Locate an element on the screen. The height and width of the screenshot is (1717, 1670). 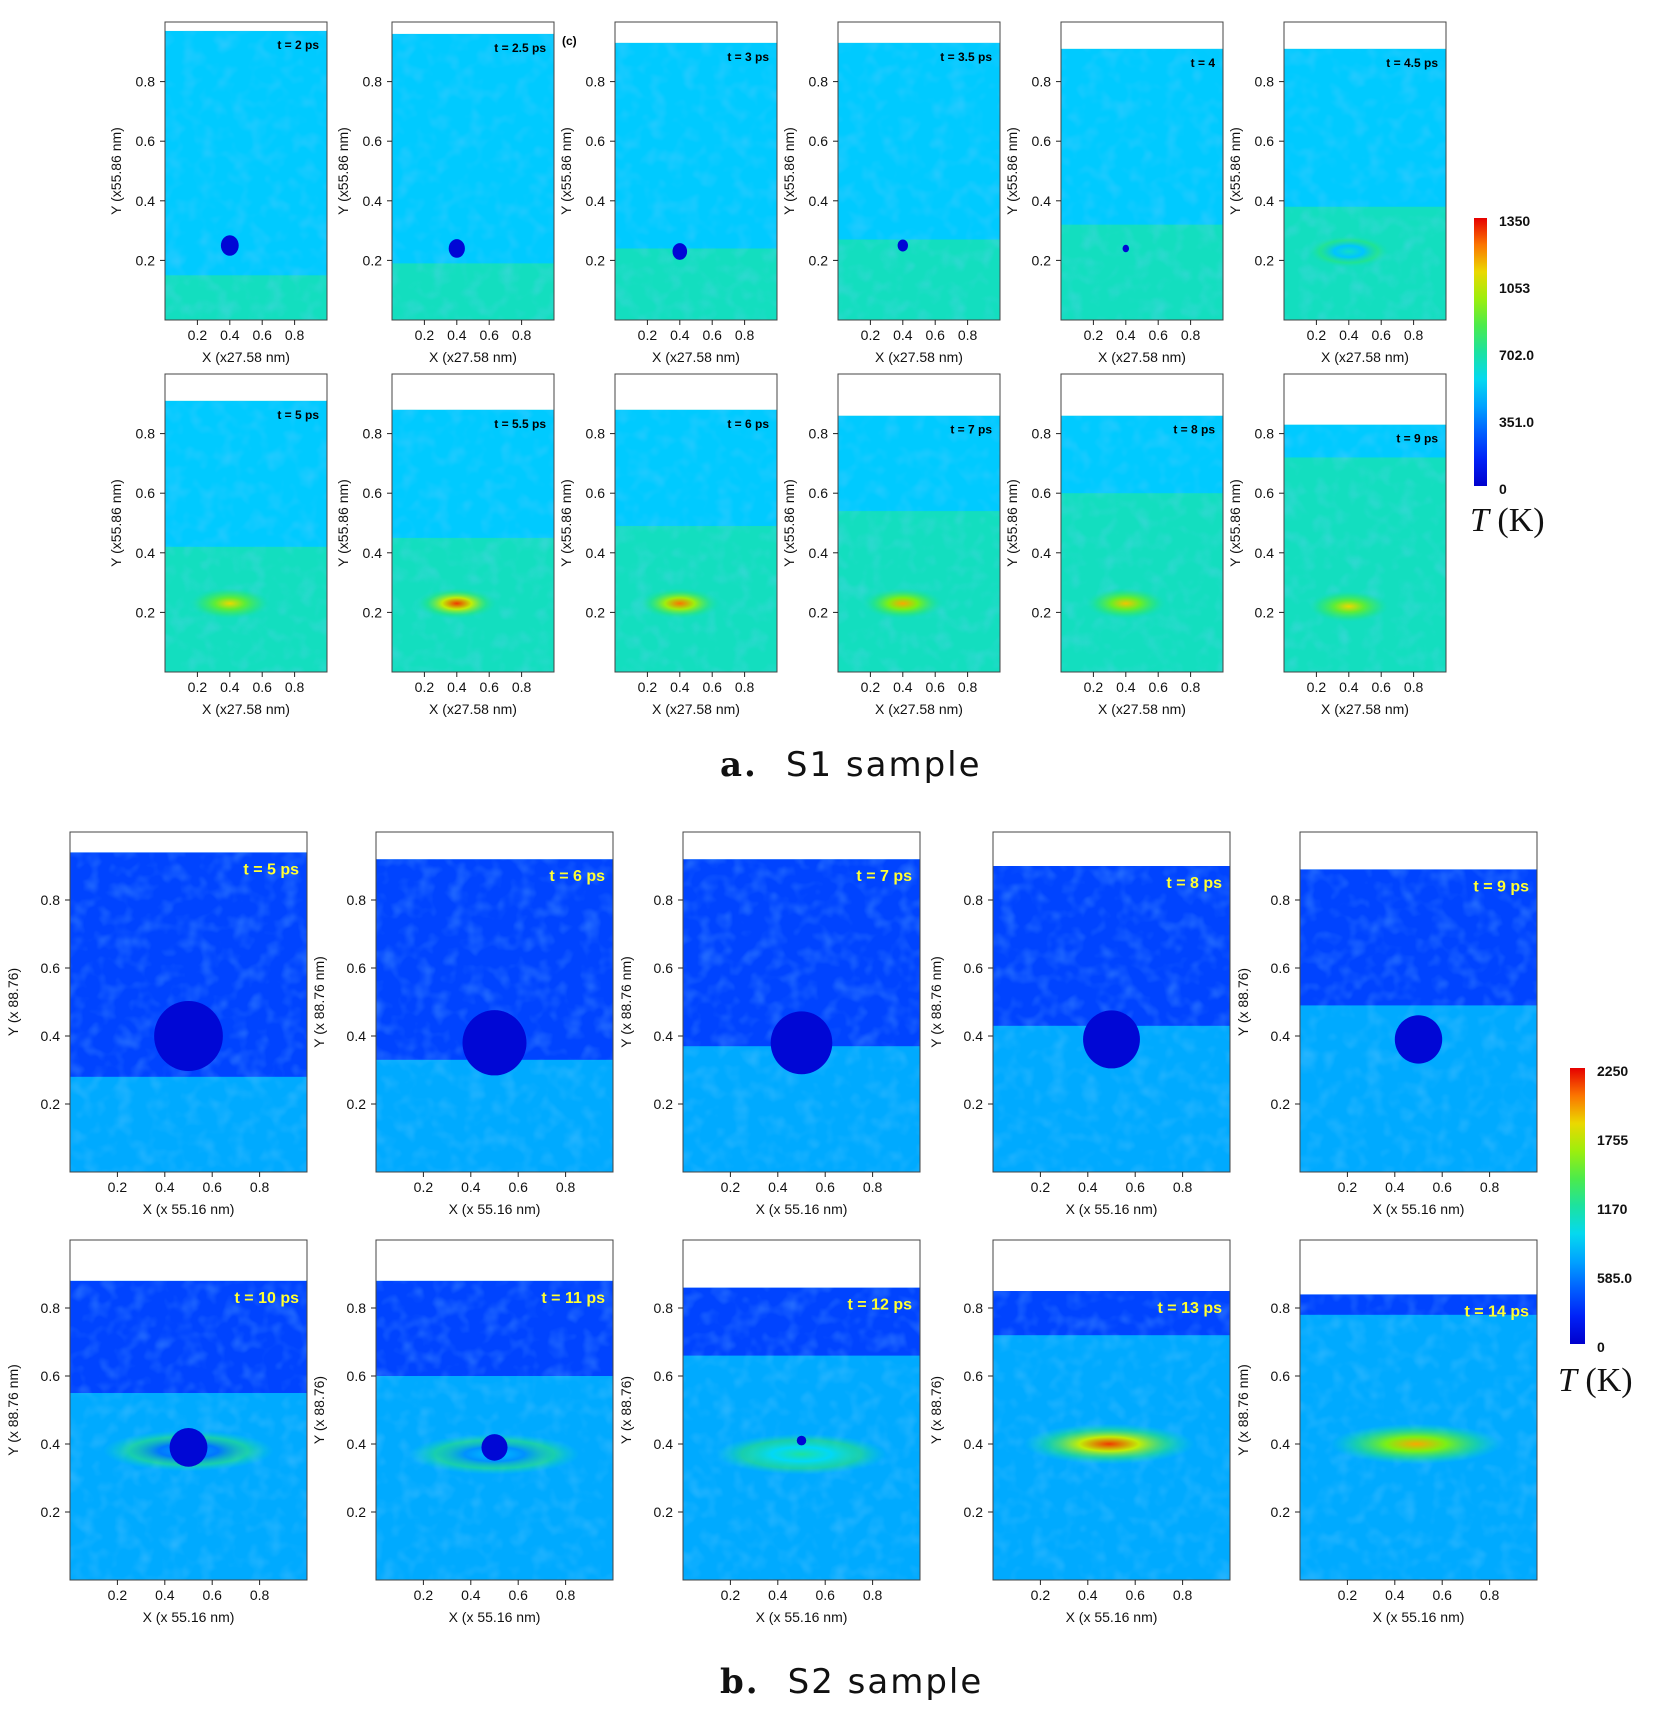
time-label: t = 5.5 ps is located at coordinates (520, 424).